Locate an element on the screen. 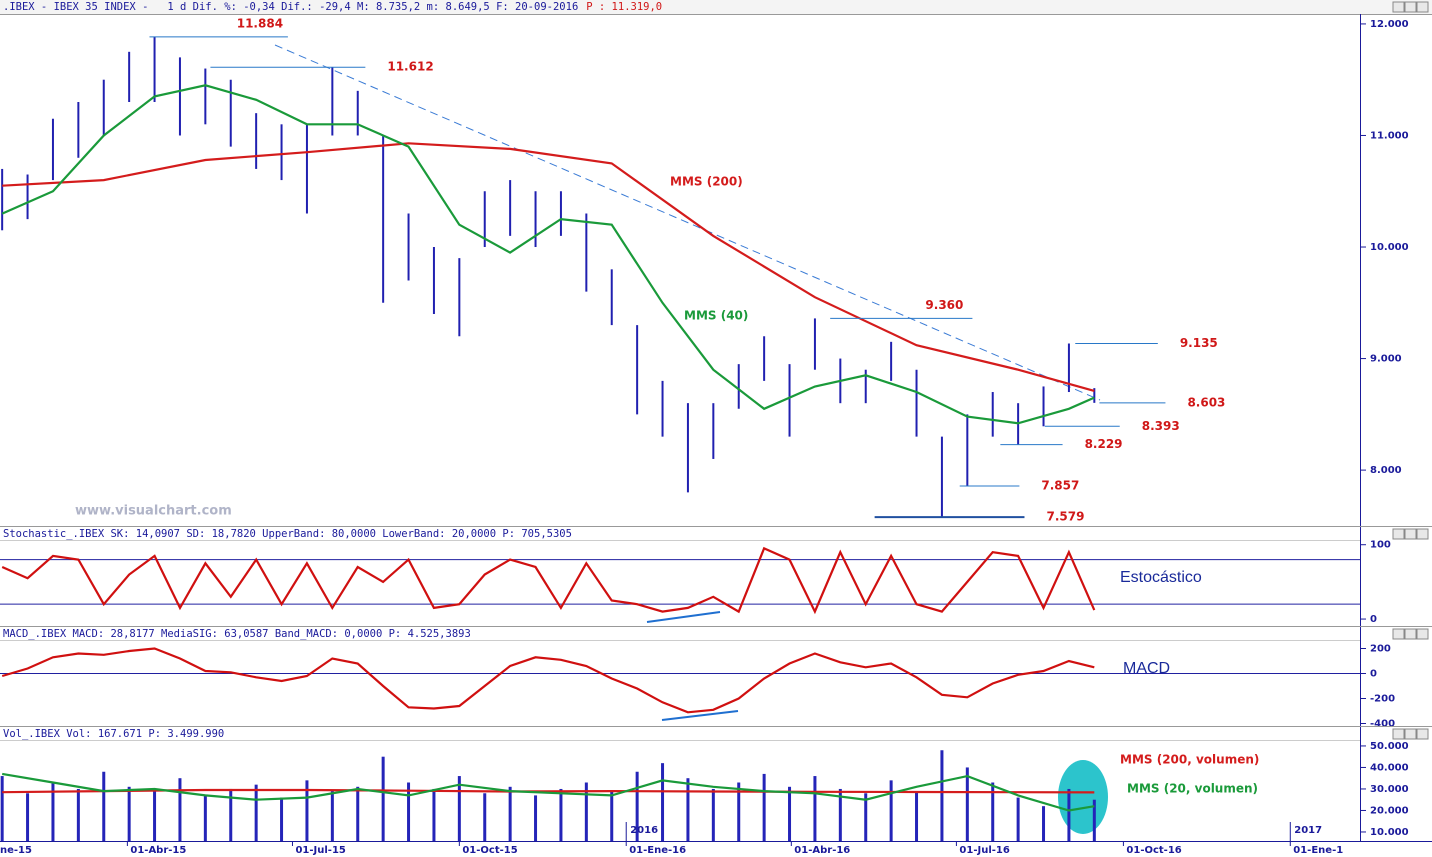 This screenshot has width=1432, height=857. x-tick-label: 01-Ene-1 is located at coordinates (1318, 850).